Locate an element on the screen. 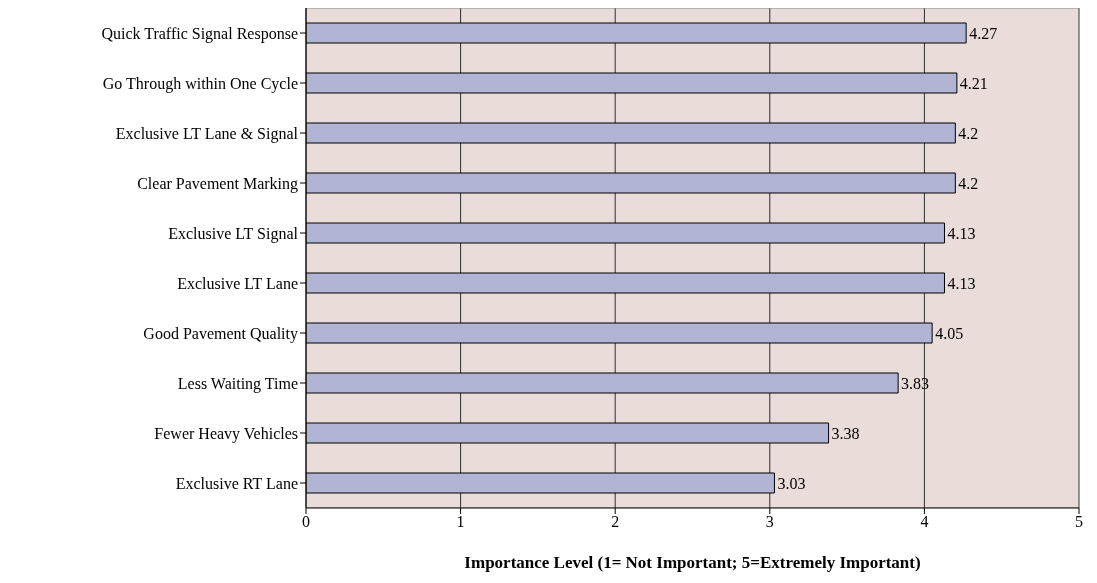 This screenshot has height=583, width=1097. y-tick-label: Clear Pavement Marking is located at coordinates (217, 183).